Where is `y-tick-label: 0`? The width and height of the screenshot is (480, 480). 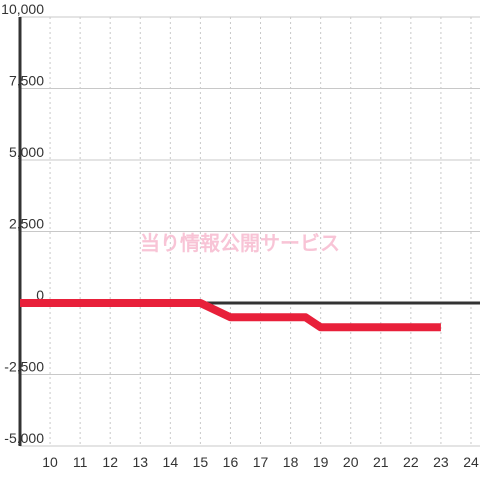
y-tick-label: 0 is located at coordinates (40, 295).